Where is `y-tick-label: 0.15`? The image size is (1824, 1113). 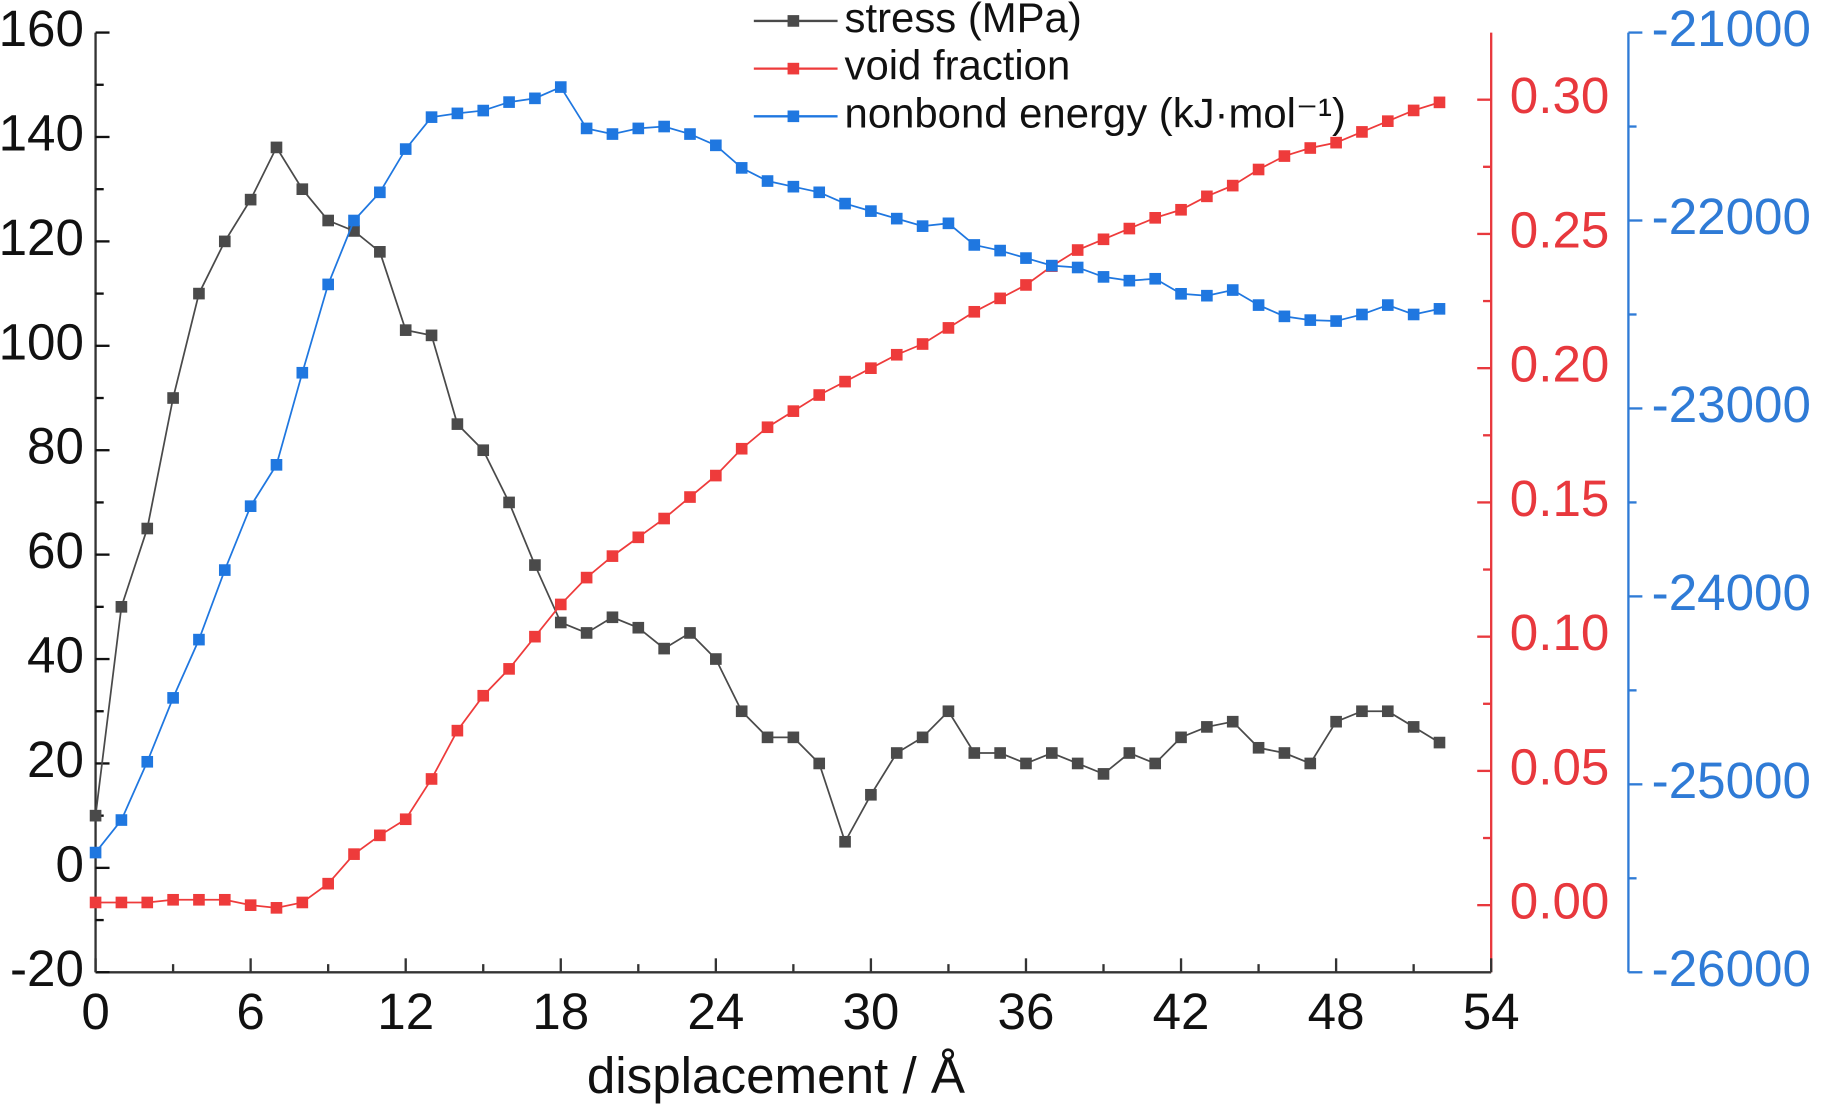
y-tick-label: 0.15 is located at coordinates (1560, 498).